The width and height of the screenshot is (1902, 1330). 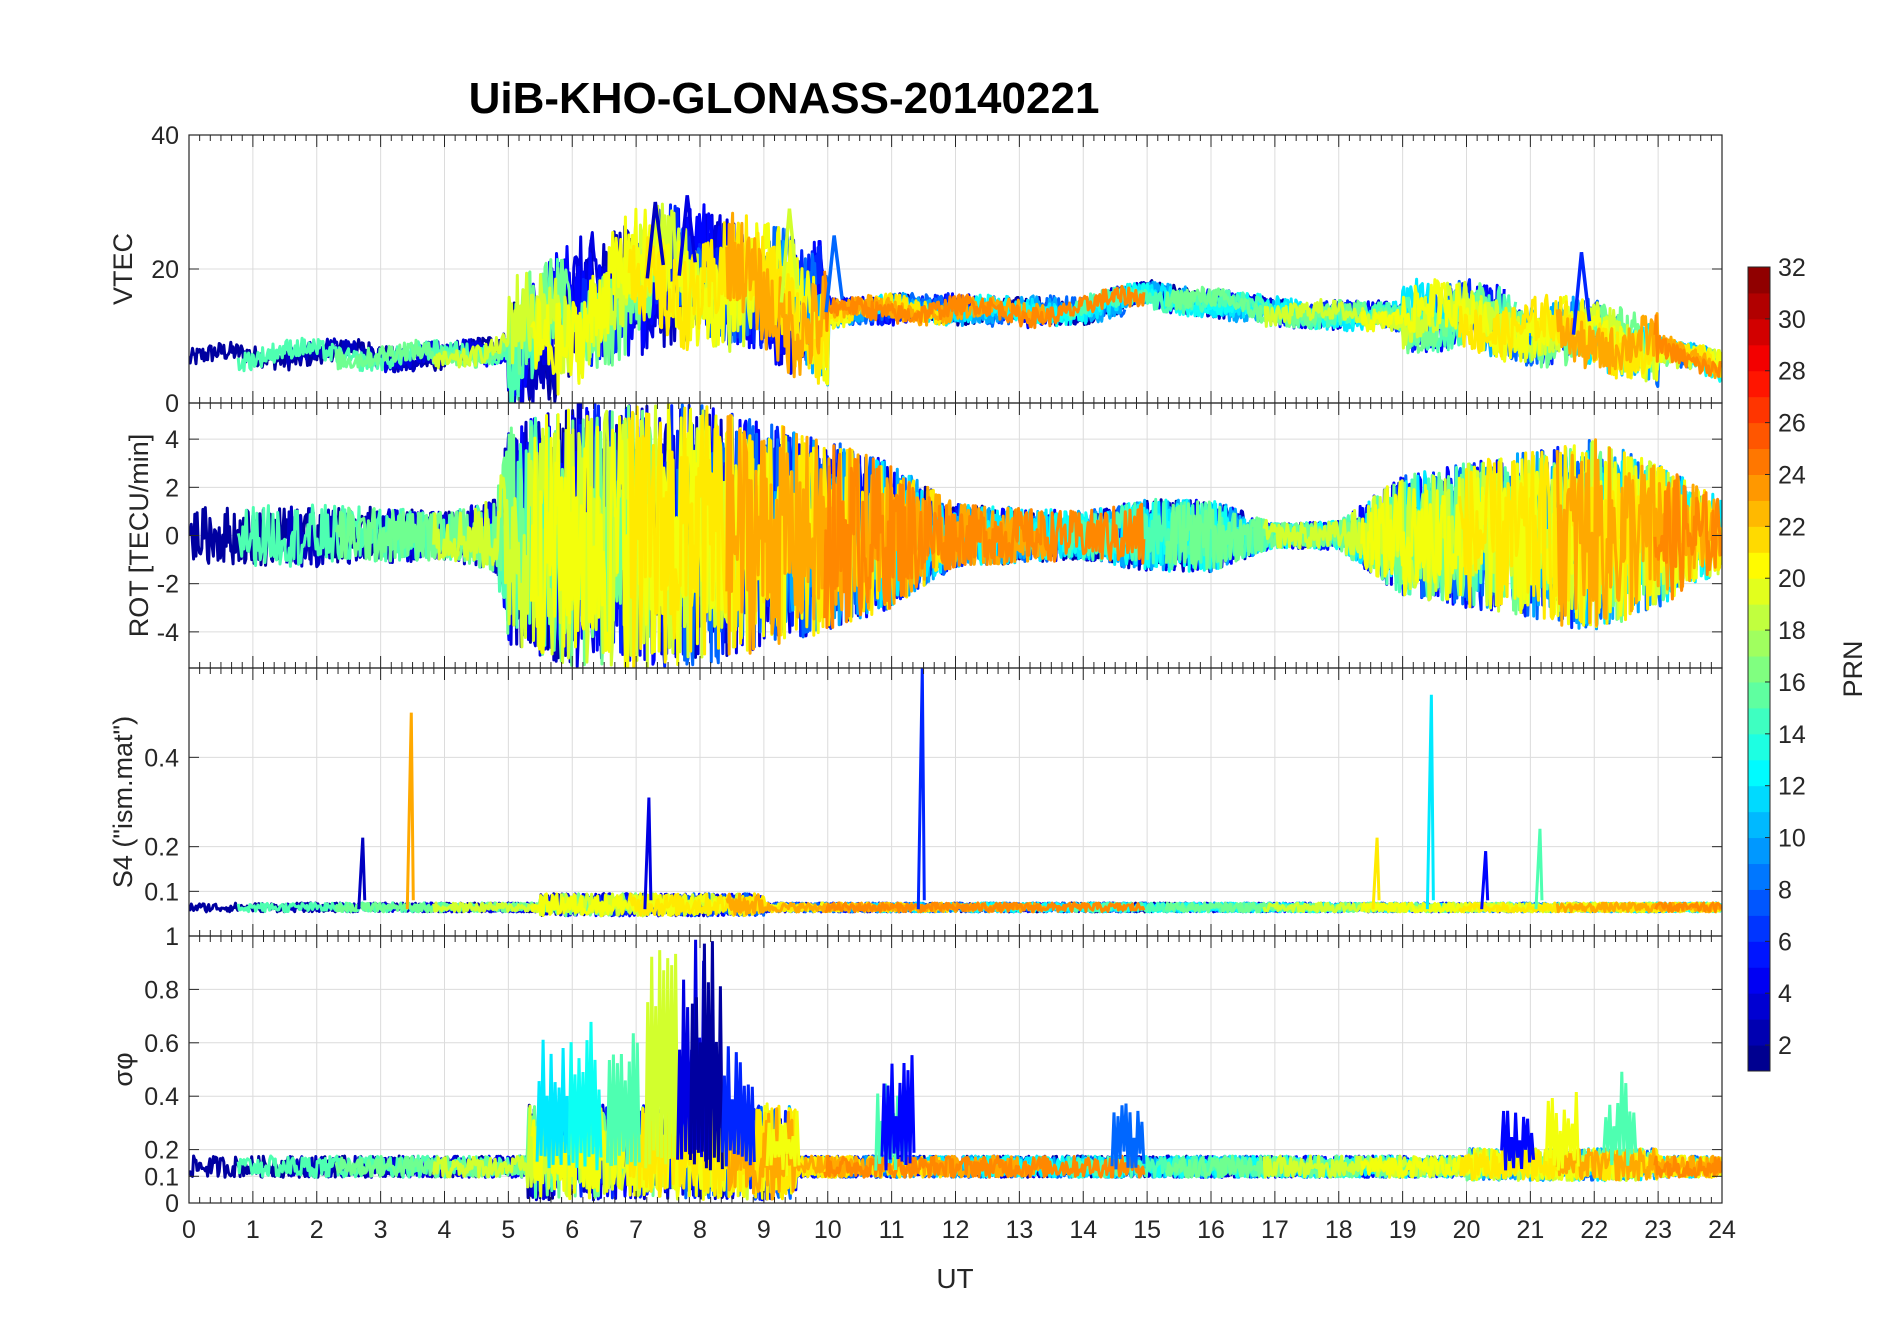 What do you see at coordinates (764, 1230) in the screenshot?
I see `x-tick-label: 9` at bounding box center [764, 1230].